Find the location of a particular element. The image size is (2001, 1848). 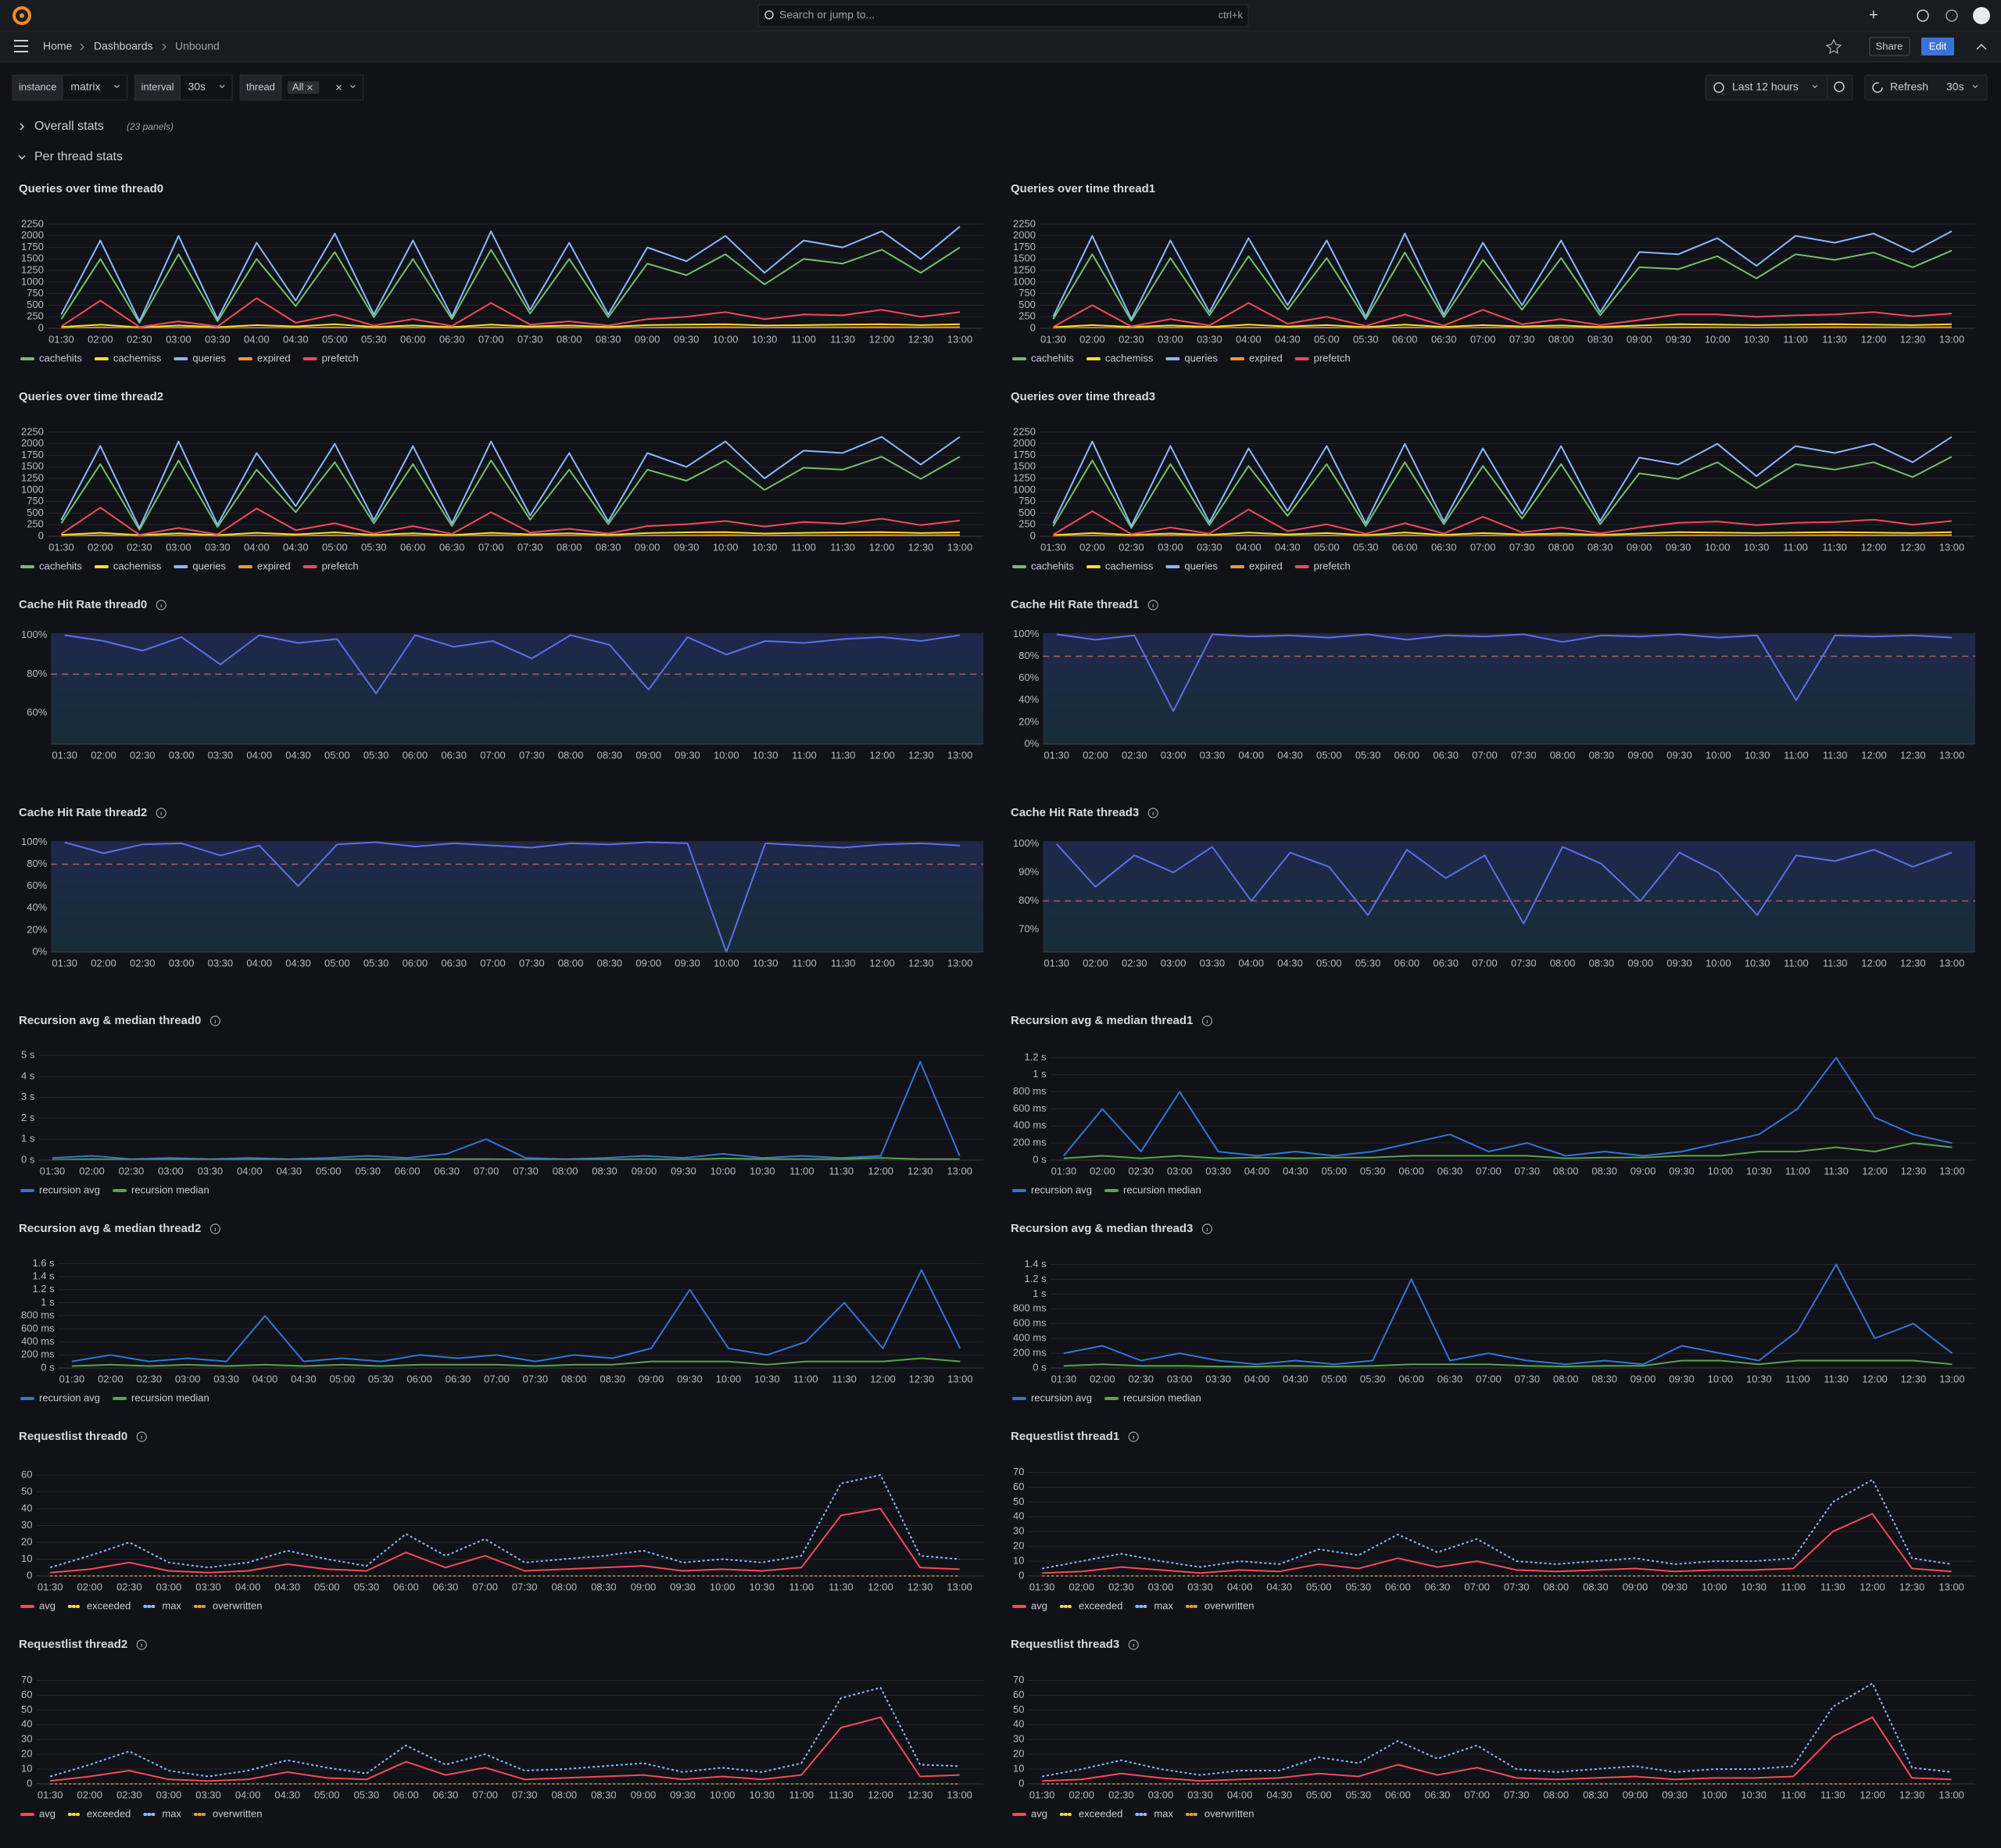

logo is located at coordinates (22, 15).